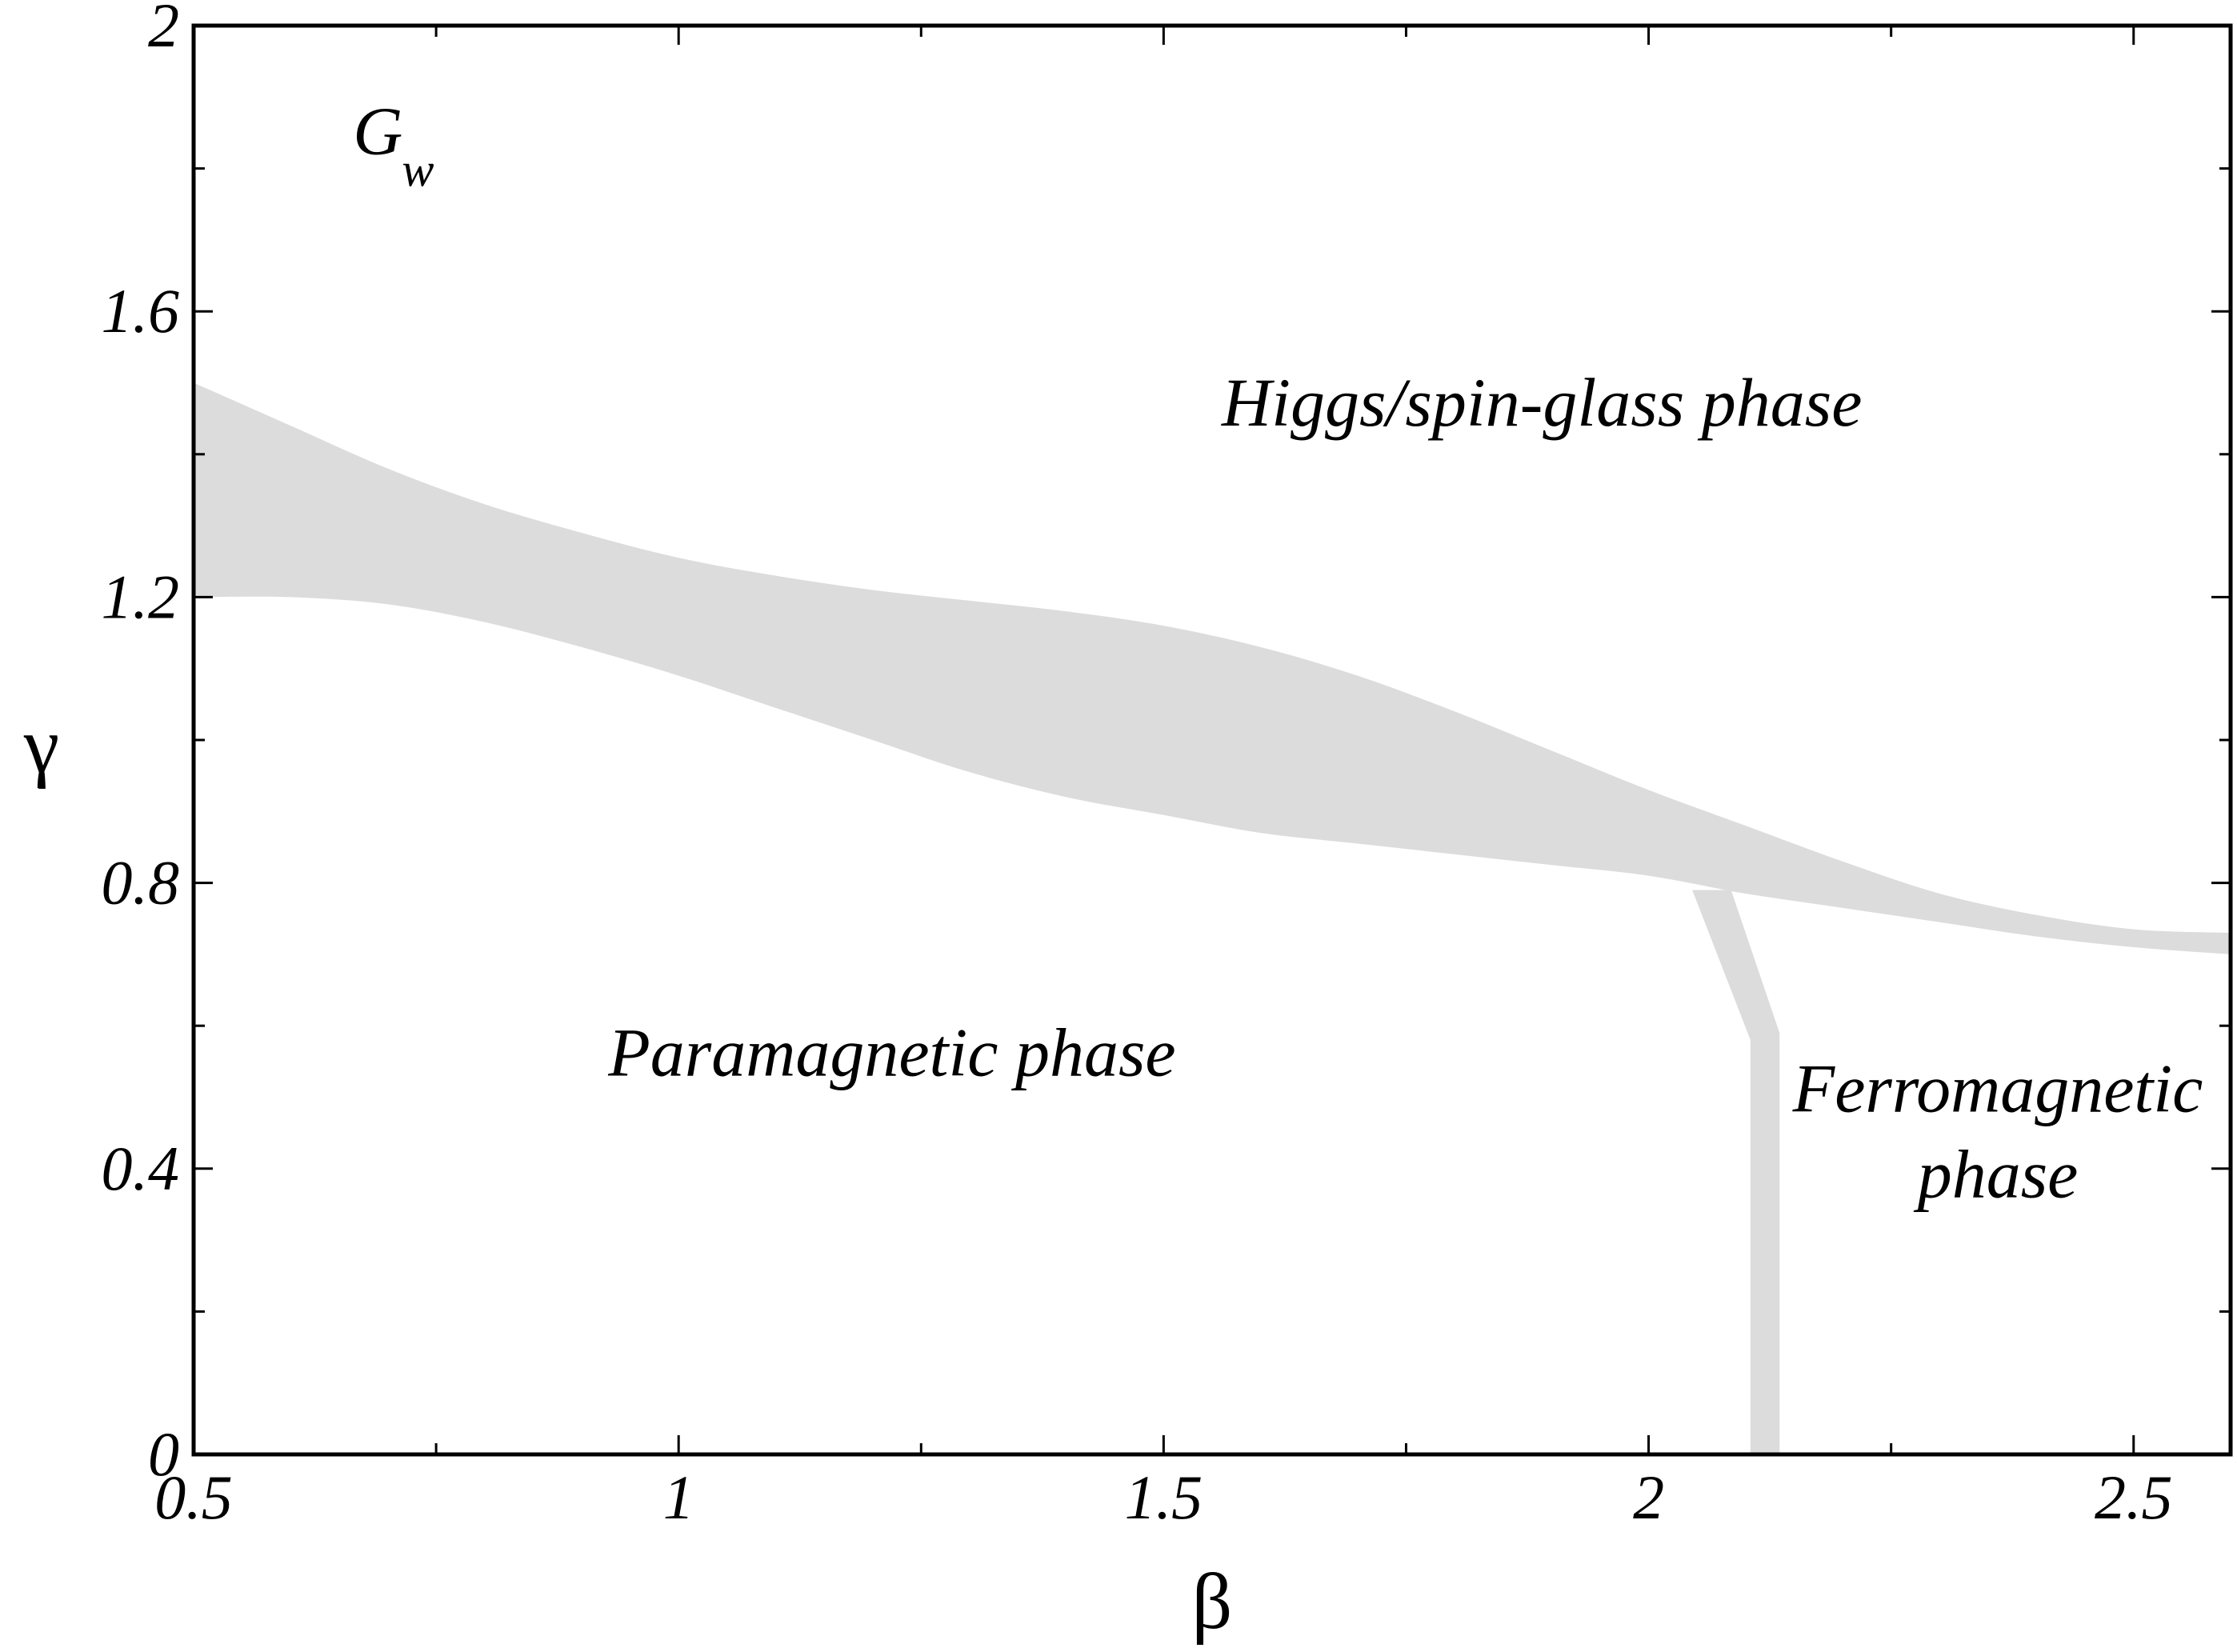 This screenshot has width=2237, height=1652. What do you see at coordinates (2134, 1497) in the screenshot?
I see `x-tick-label: 2.5` at bounding box center [2134, 1497].